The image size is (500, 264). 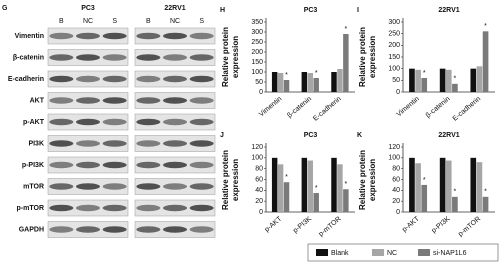 I want to click on y-tick-label: 60, so click(x=259, y=179).